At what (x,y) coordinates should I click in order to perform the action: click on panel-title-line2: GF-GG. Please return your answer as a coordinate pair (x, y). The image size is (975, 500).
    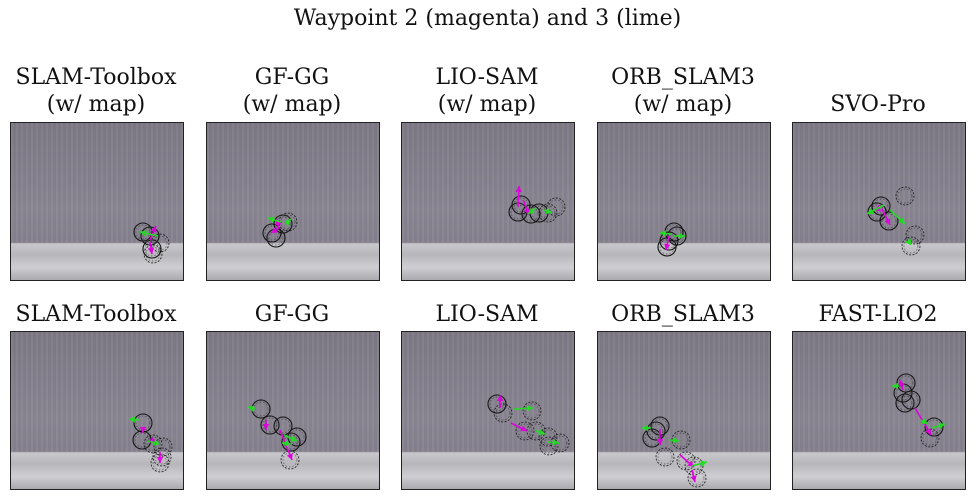
    Looking at the image, I should click on (292, 314).